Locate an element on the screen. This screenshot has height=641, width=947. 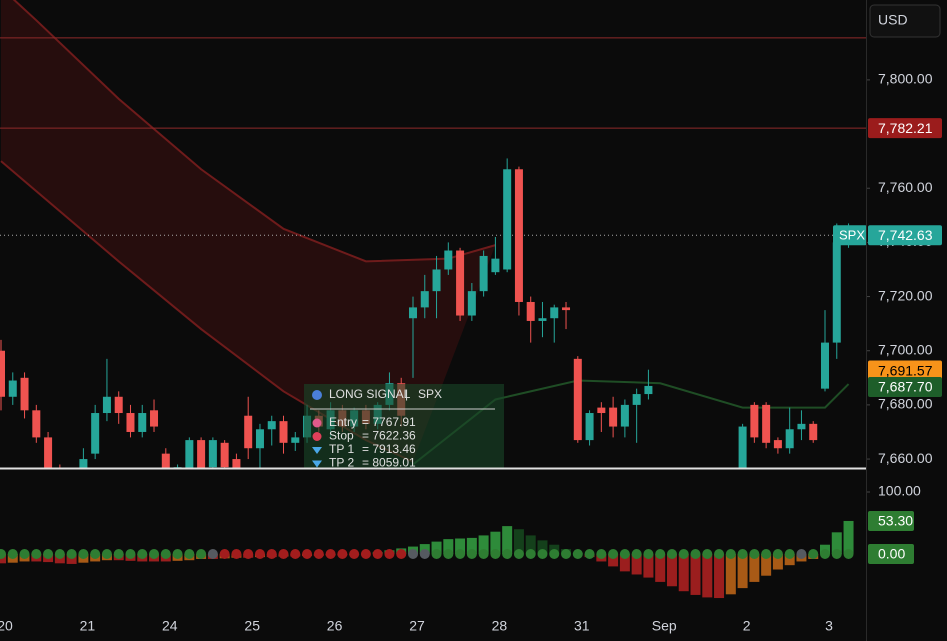
zero-value-label: 0.00 is located at coordinates (891, 554).